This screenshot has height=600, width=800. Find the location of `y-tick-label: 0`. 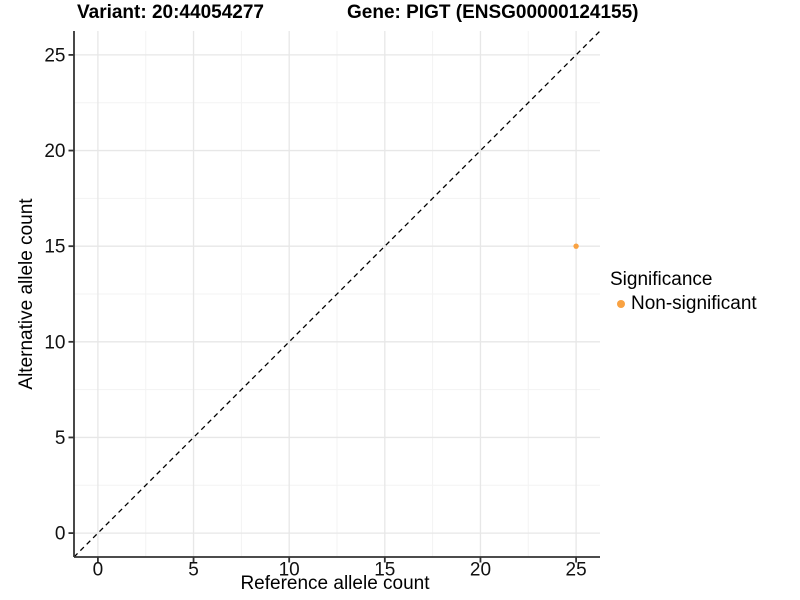

y-tick-label: 0 is located at coordinates (60, 534).